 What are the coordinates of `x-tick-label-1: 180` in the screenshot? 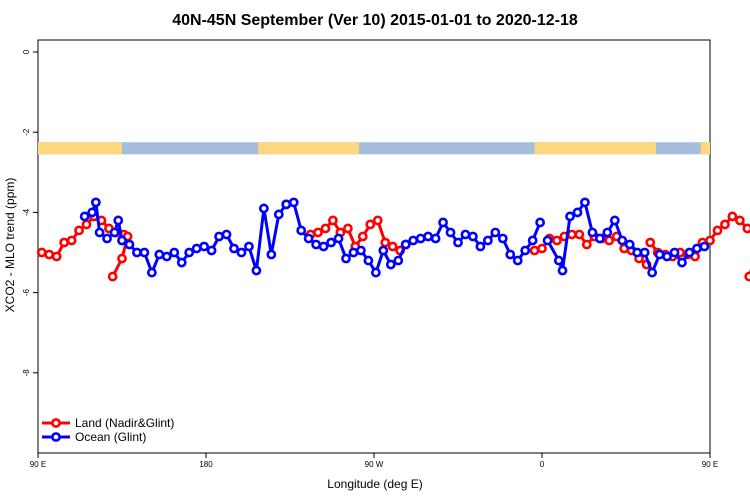 It's located at (206, 464).